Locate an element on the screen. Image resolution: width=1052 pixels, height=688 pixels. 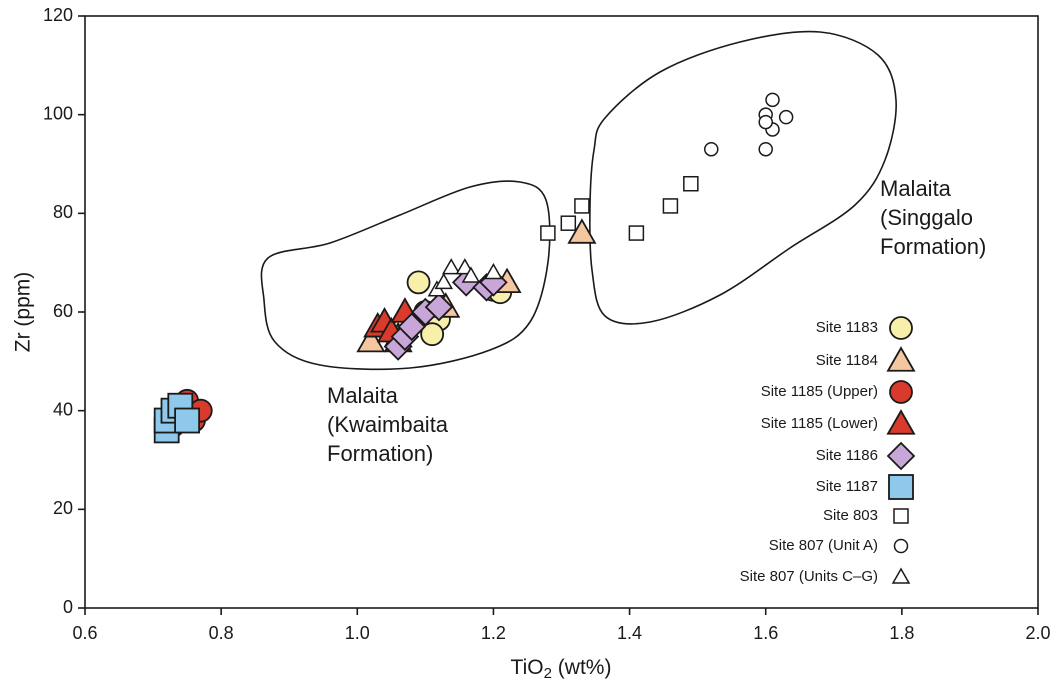
y-tick-label: 0 is located at coordinates (68, 607).